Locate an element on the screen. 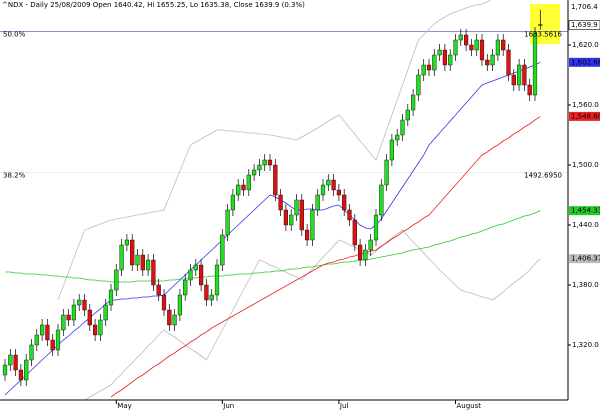  y-tick-label: 1,440.0 is located at coordinates (585, 225).